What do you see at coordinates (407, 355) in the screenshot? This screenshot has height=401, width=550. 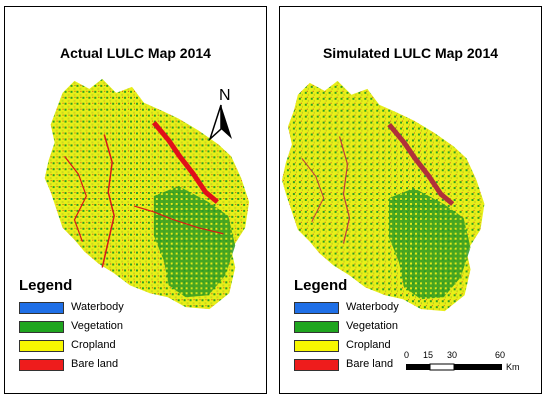 I see `scale-tick-label: 0` at bounding box center [407, 355].